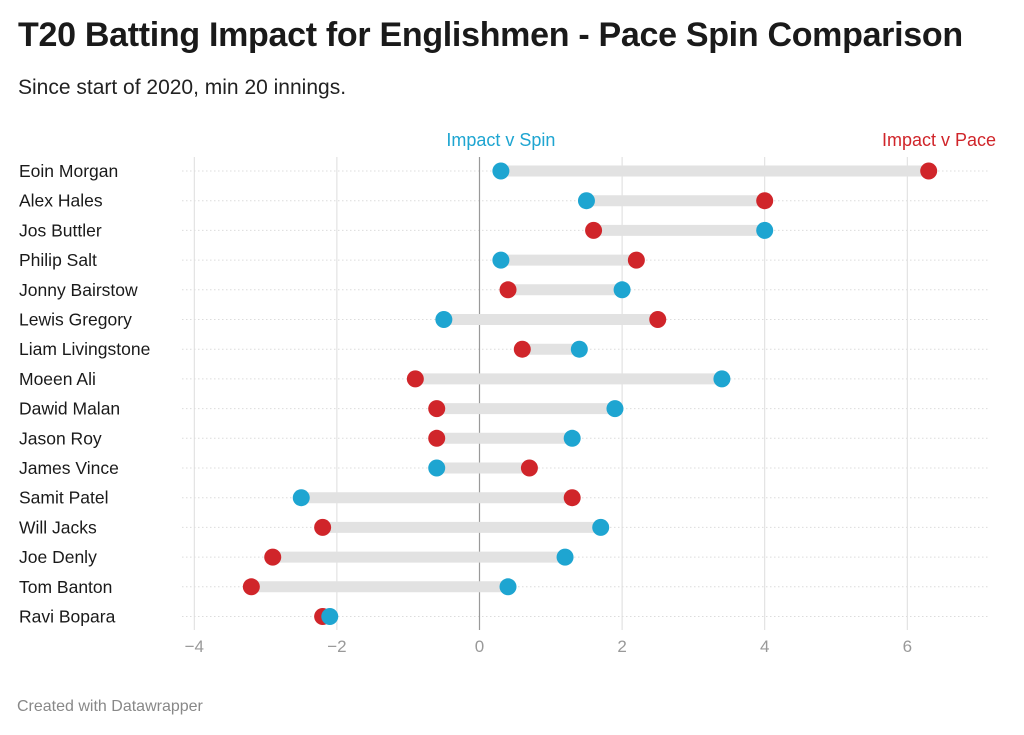 Image resolution: width=1024 pixels, height=735 pixels. I want to click on row-label: Philip Salt, so click(58, 260).